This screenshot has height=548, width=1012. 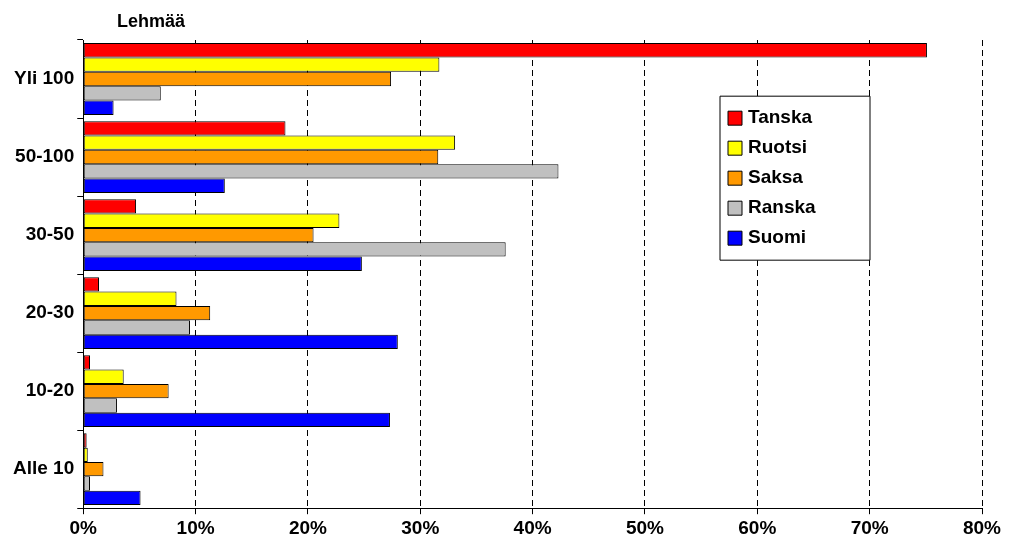 I want to click on y-tick-label: 50-100, so click(x=45, y=156).